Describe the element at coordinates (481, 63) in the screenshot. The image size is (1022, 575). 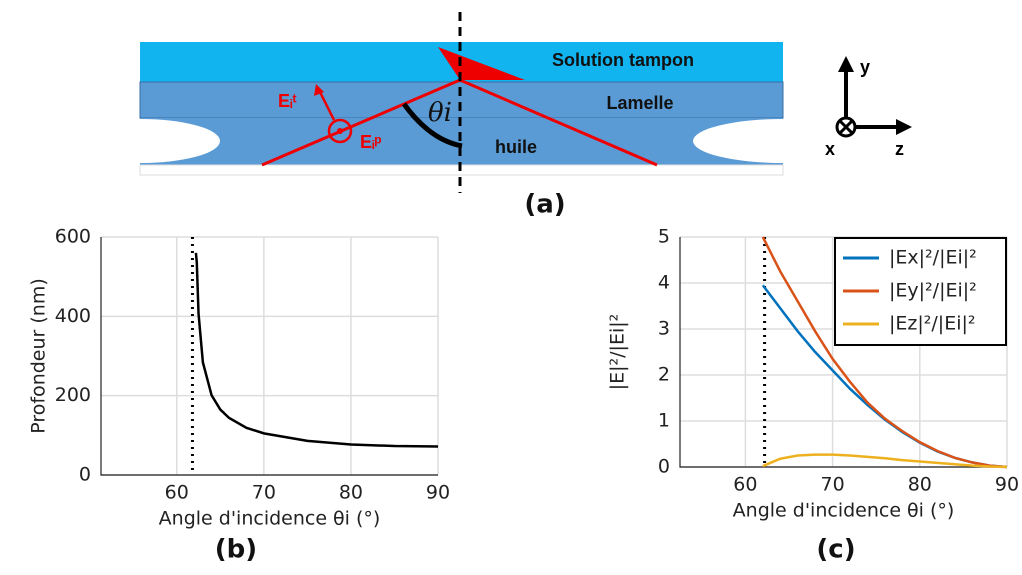
I see `evanescent-wave` at that location.